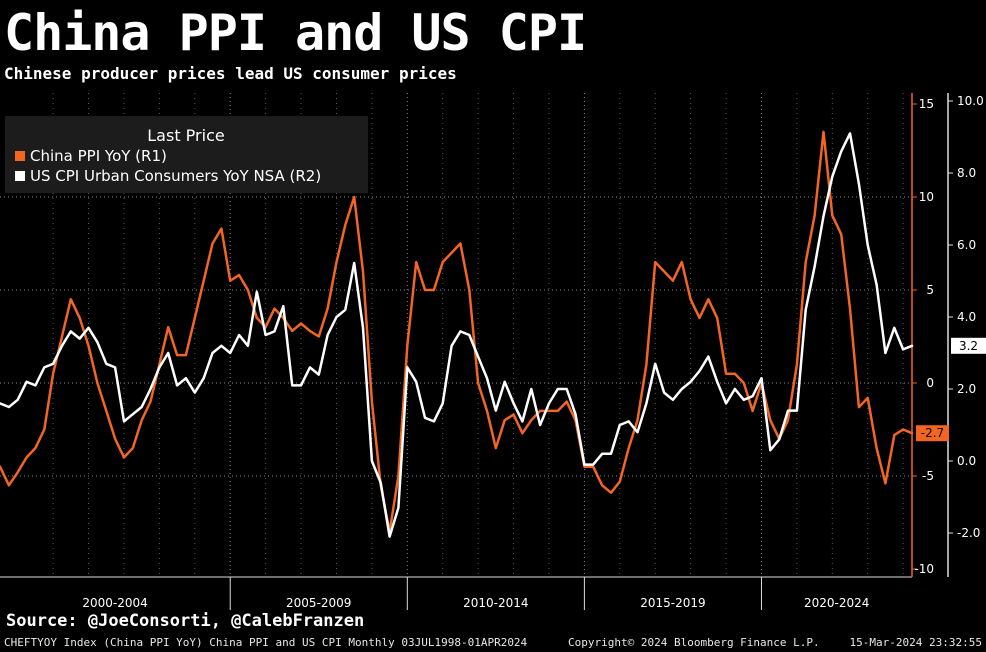 The image size is (986, 652). Describe the element at coordinates (928, 476) in the screenshot. I see `r1-tick-label: -5` at that location.